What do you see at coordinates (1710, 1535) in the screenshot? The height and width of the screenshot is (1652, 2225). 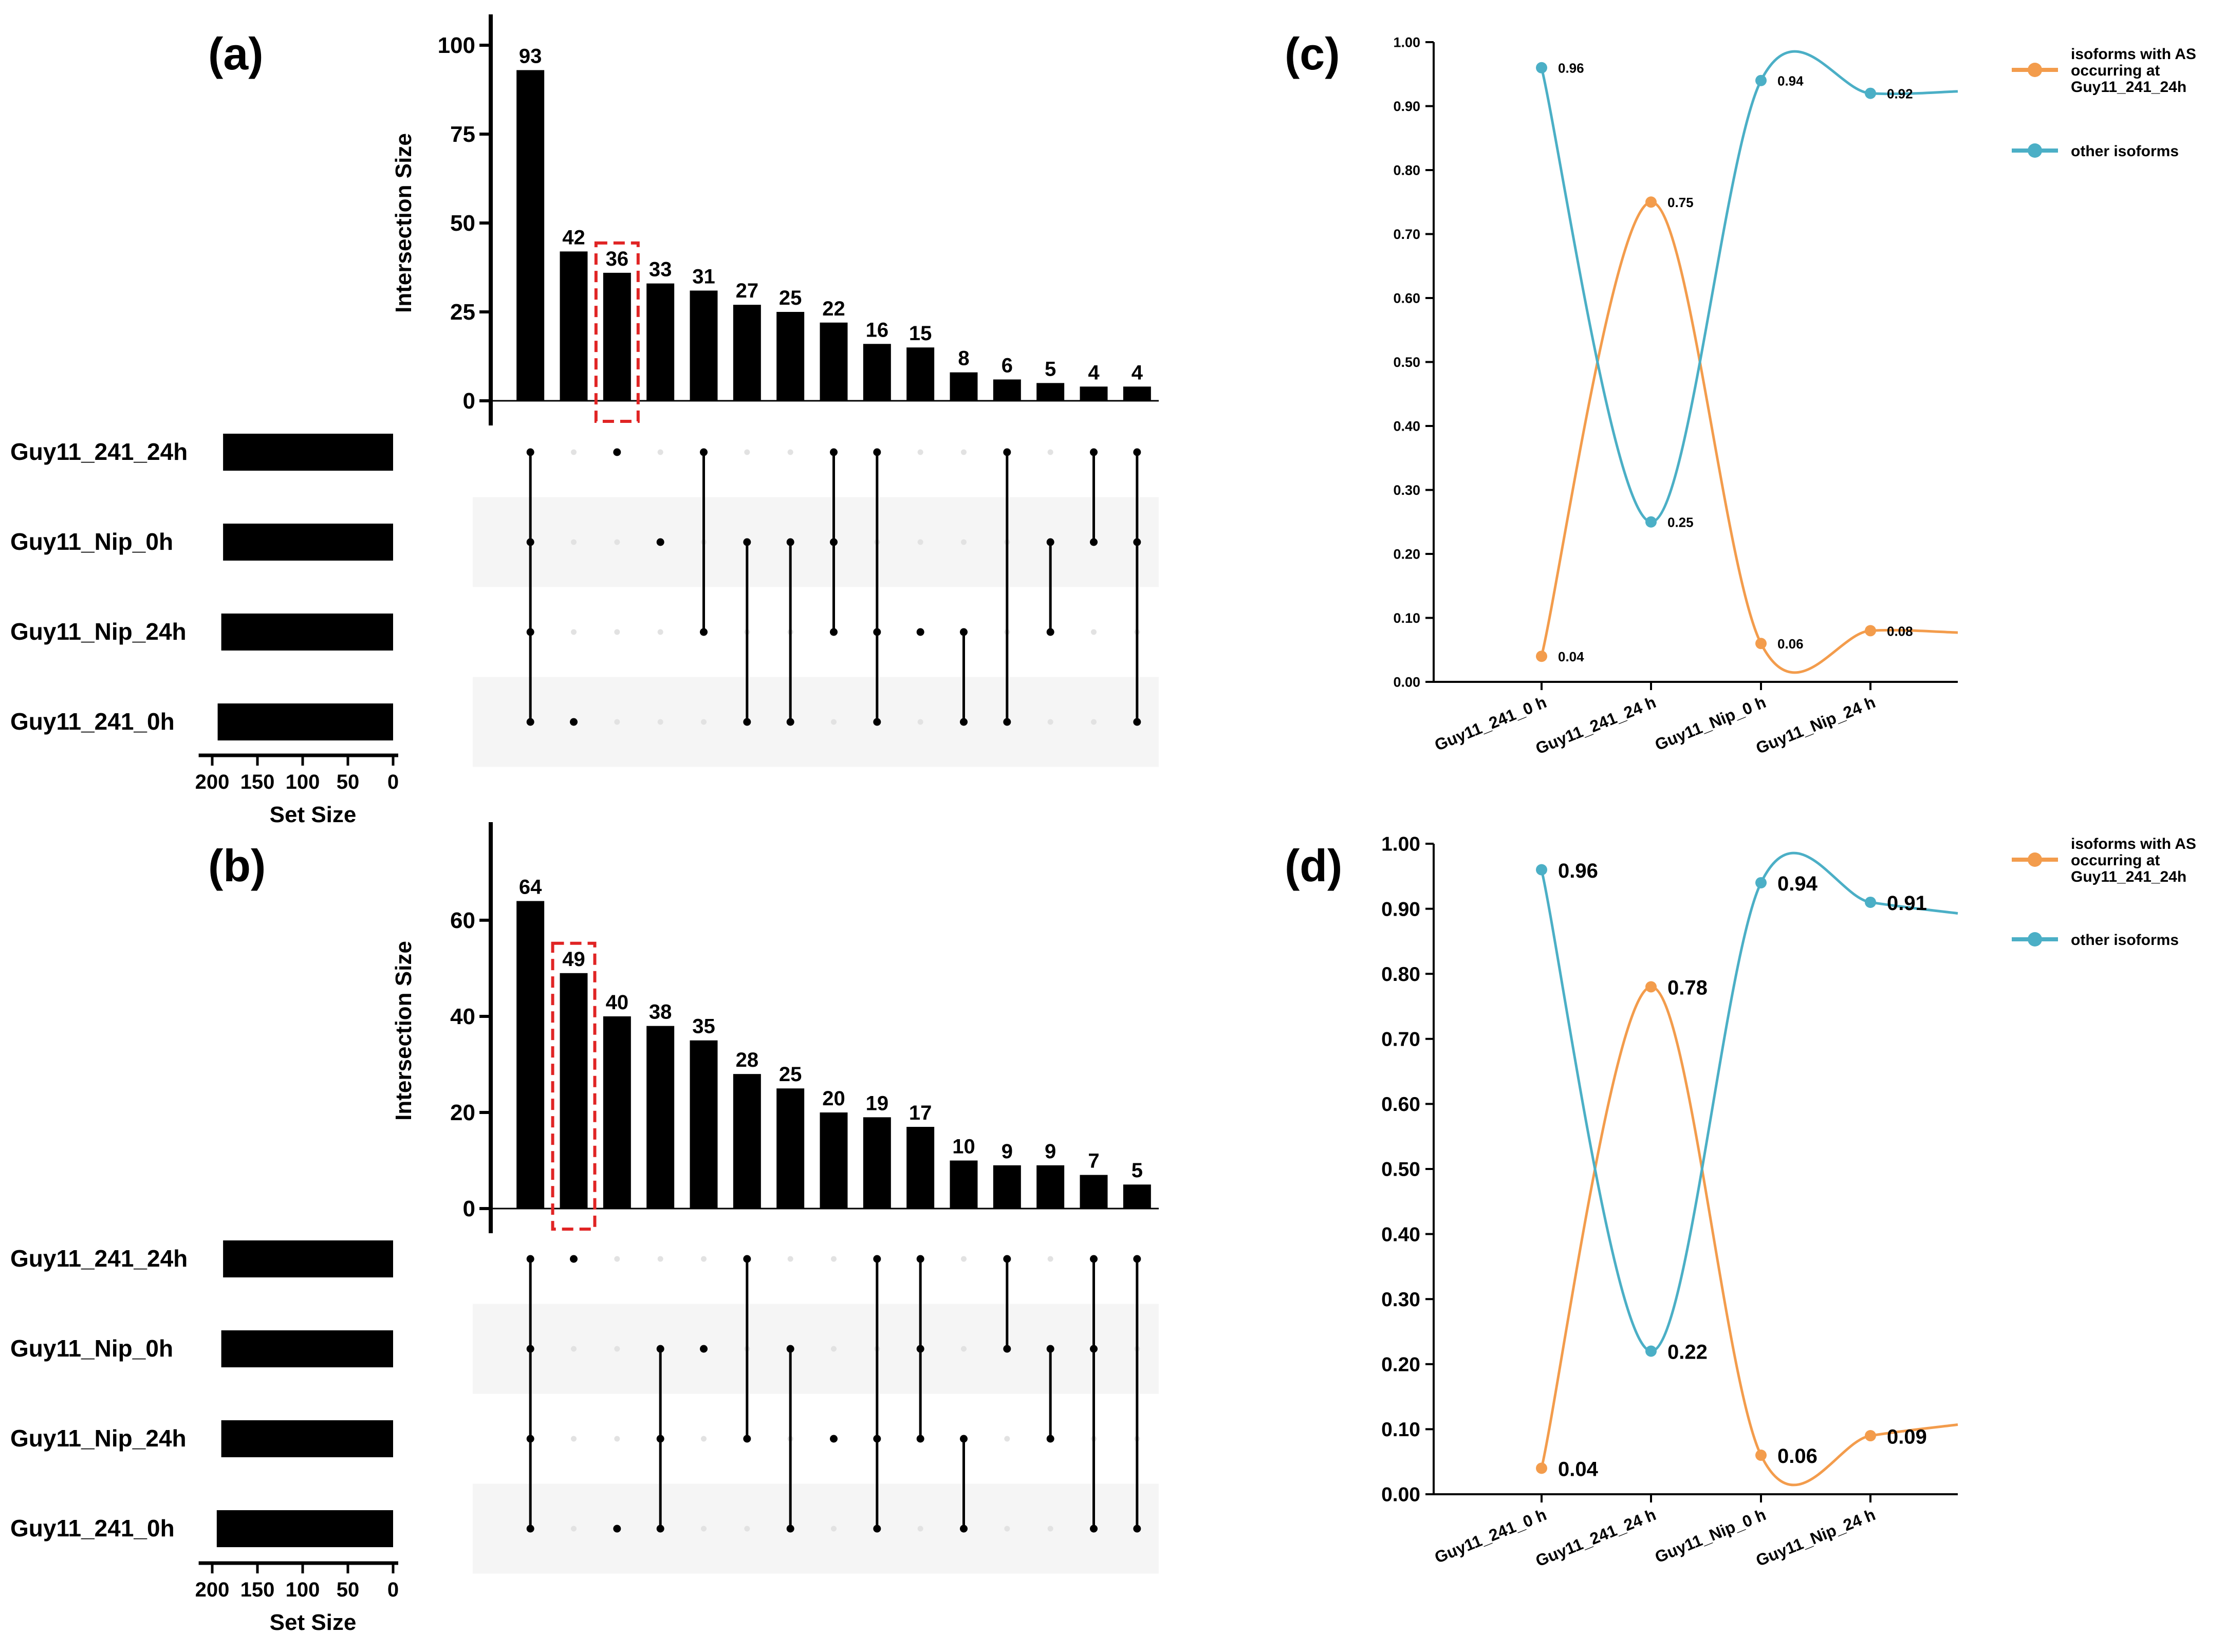 I see `x-tick-label: Guy11_Nip_0 h` at bounding box center [1710, 1535].